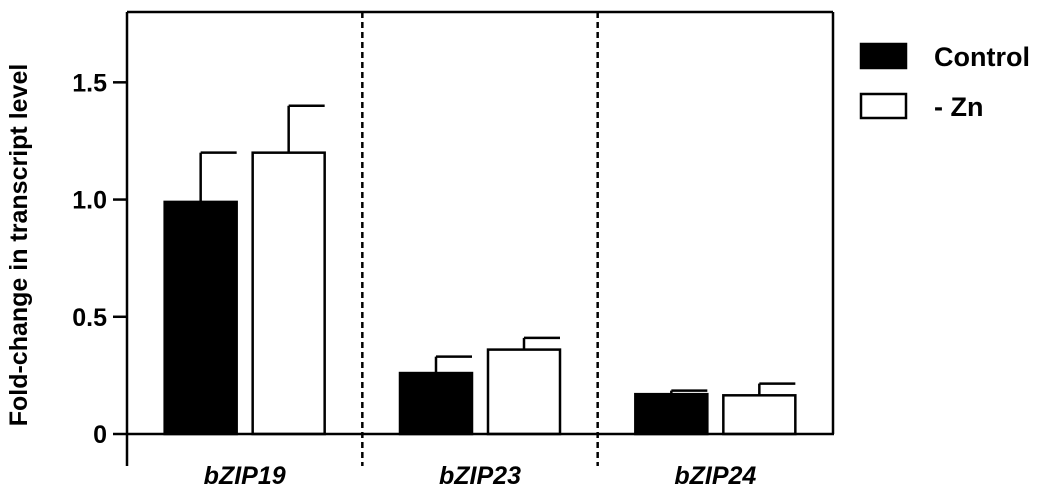 This screenshot has width=1054, height=491. Describe the element at coordinates (89, 318) in the screenshot. I see `y-tick-label: 0.5` at that location.